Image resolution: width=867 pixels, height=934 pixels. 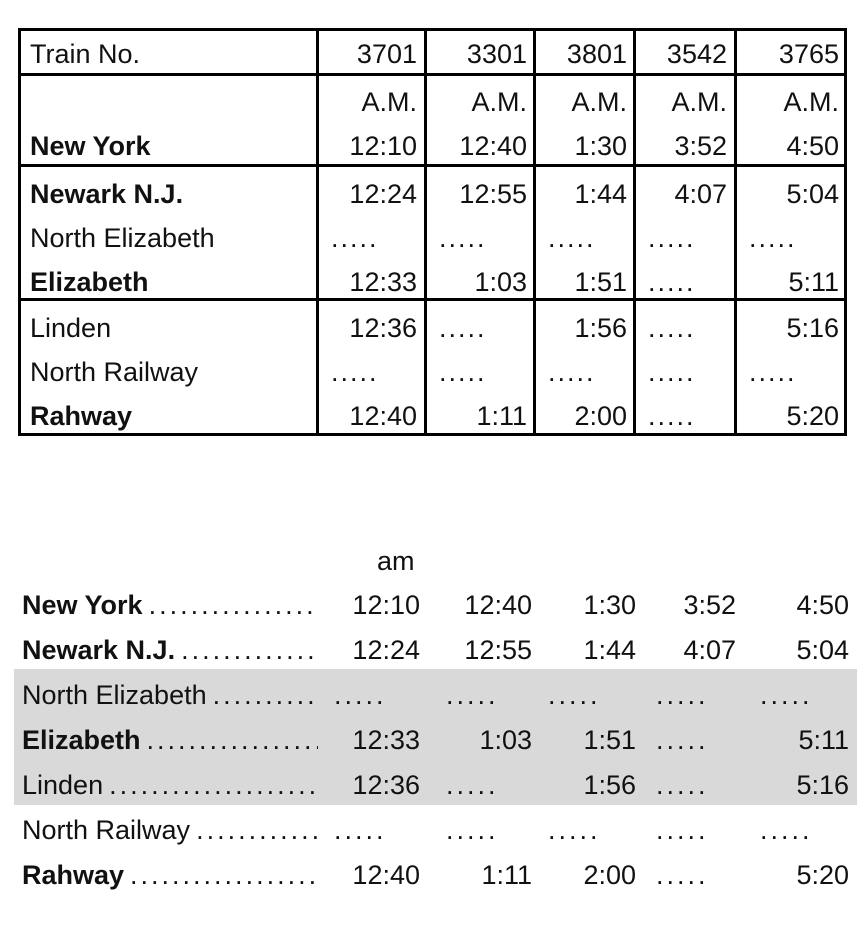 I want to click on train-number: 3801, so click(x=596, y=54).